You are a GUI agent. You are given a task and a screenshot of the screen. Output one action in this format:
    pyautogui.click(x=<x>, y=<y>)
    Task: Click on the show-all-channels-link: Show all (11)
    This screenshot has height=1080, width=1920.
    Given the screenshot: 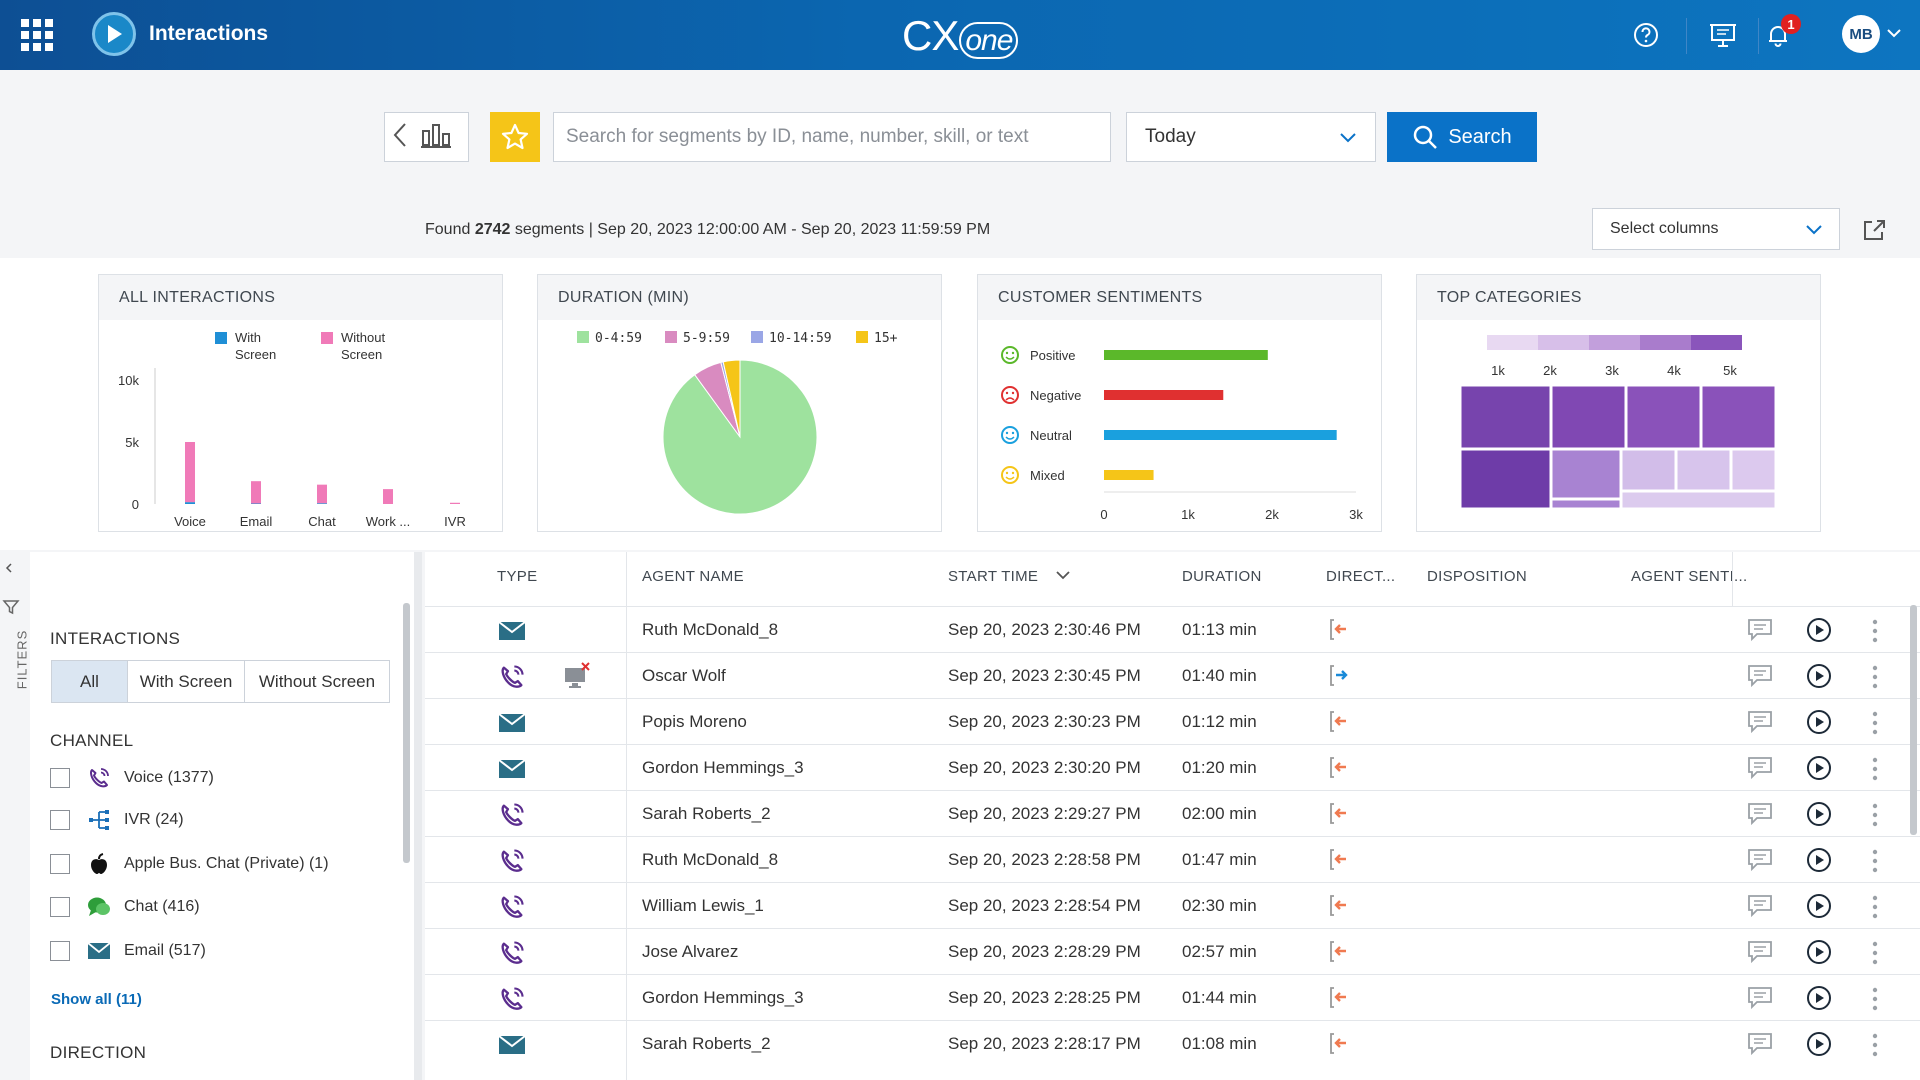 What is the action you would take?
    pyautogui.click(x=96, y=999)
    